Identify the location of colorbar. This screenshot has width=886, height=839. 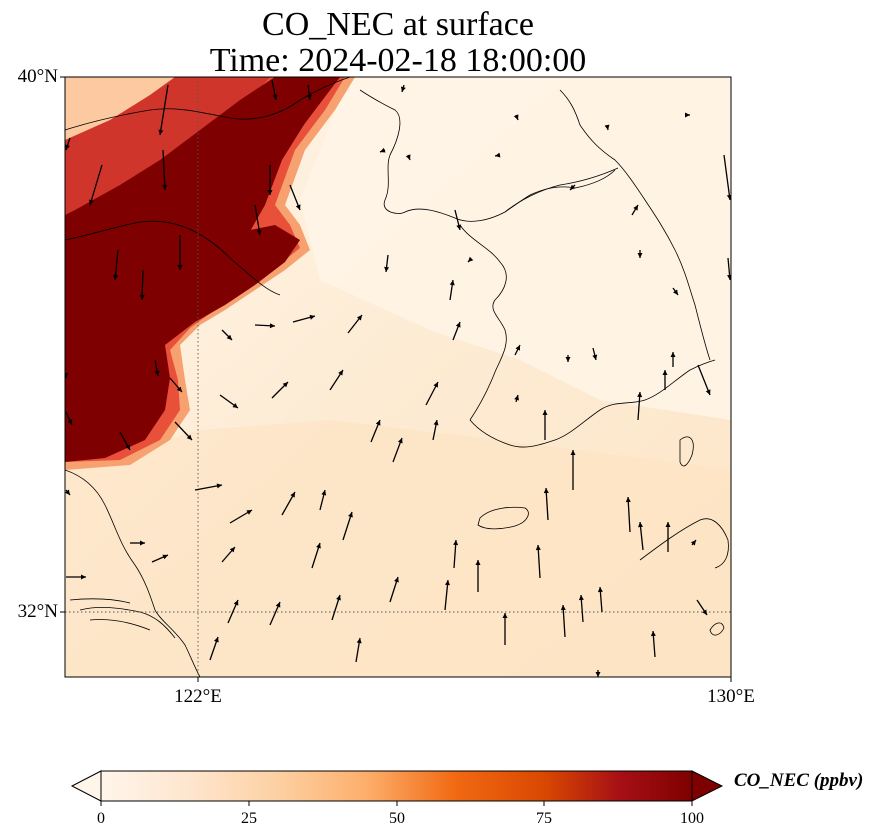
(397, 788).